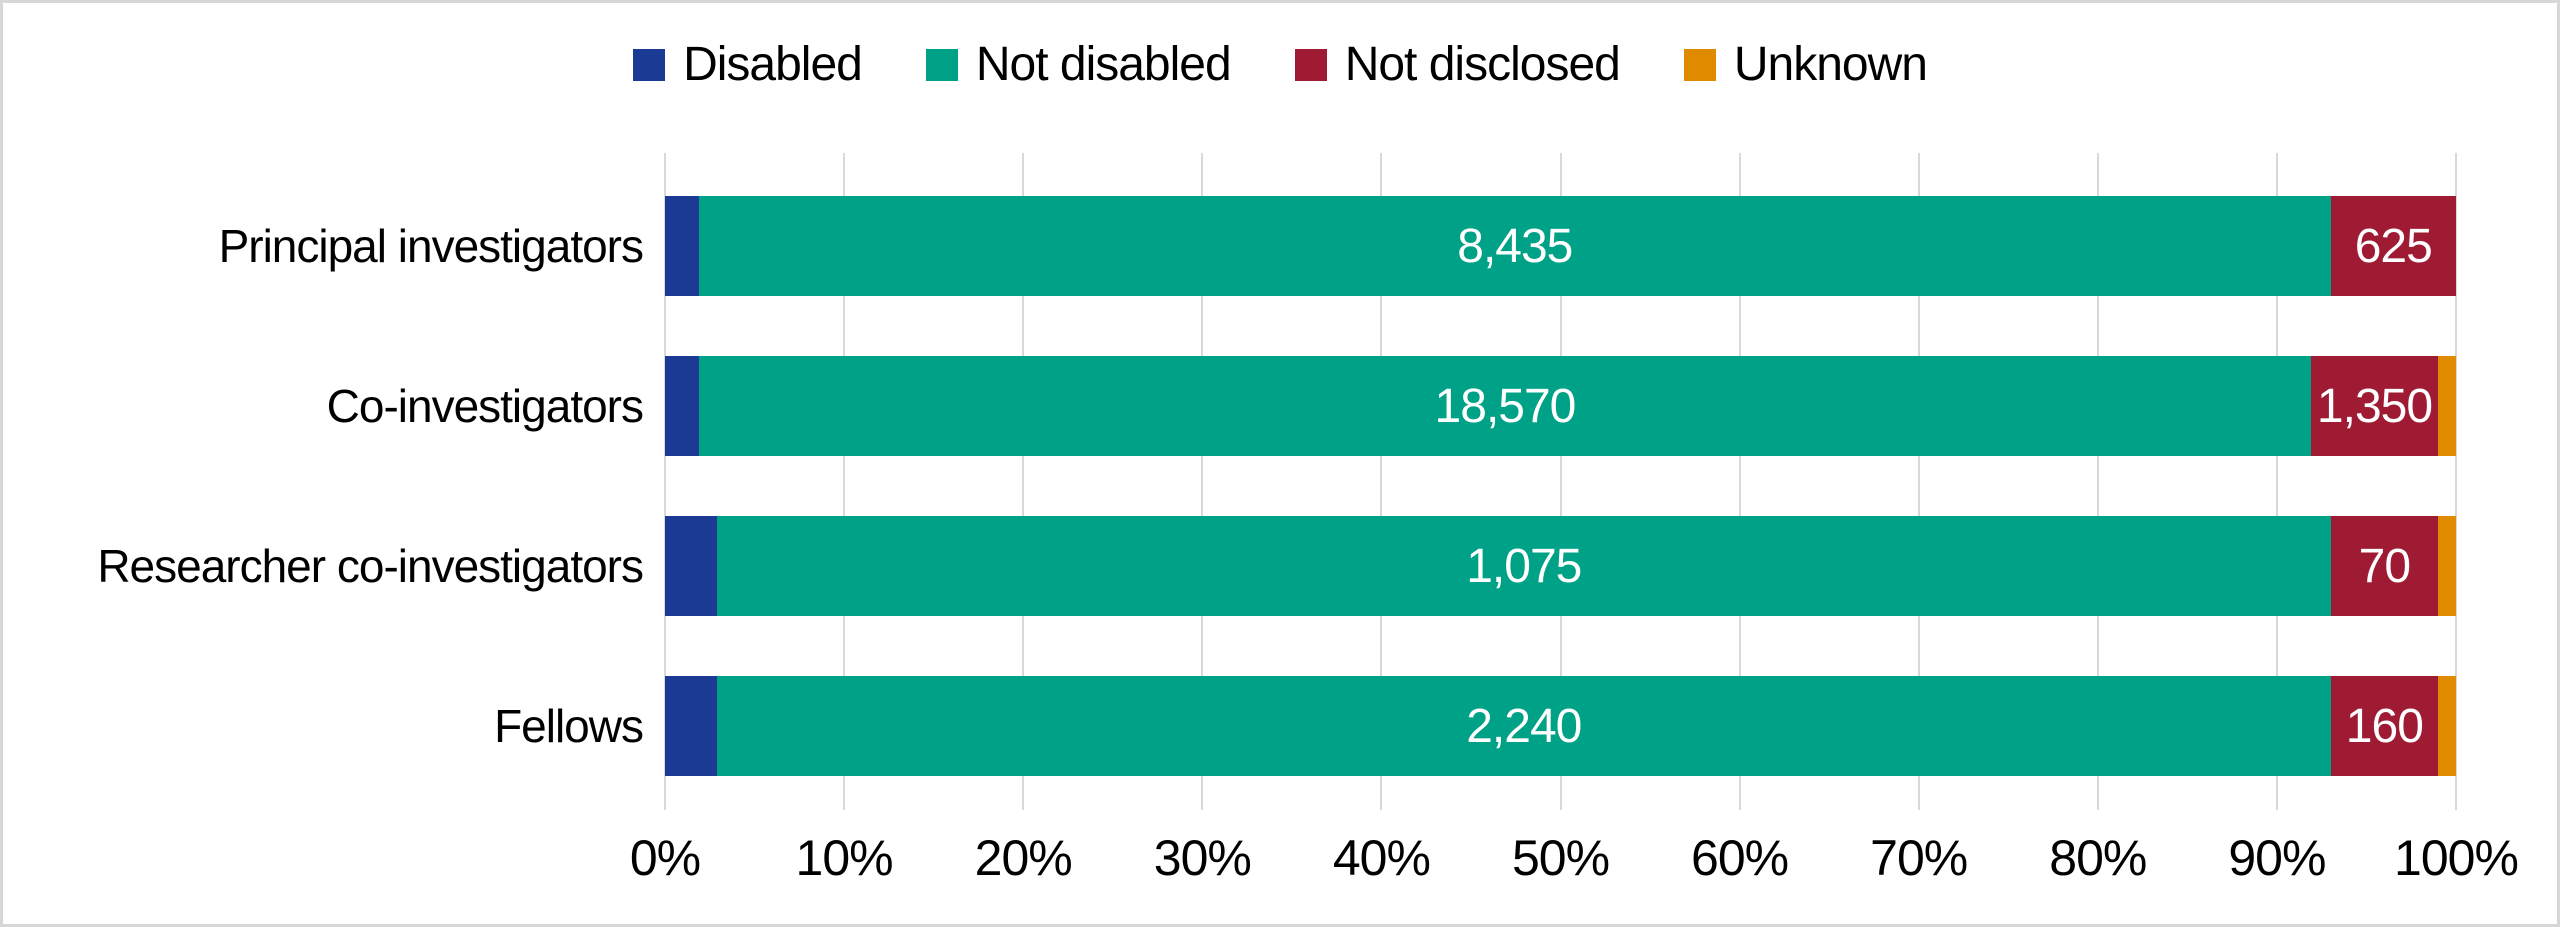 The width and height of the screenshot is (2560, 927). I want to click on bar-segment-not-disabled: 18,570, so click(1505, 406).